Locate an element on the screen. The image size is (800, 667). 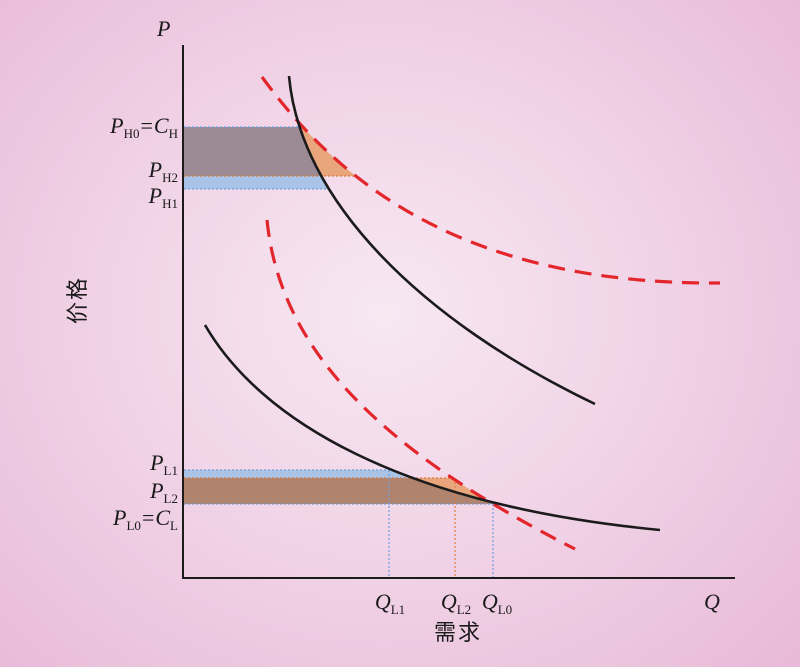
price-label-p-h2: PH2 is located at coordinates (163, 174).